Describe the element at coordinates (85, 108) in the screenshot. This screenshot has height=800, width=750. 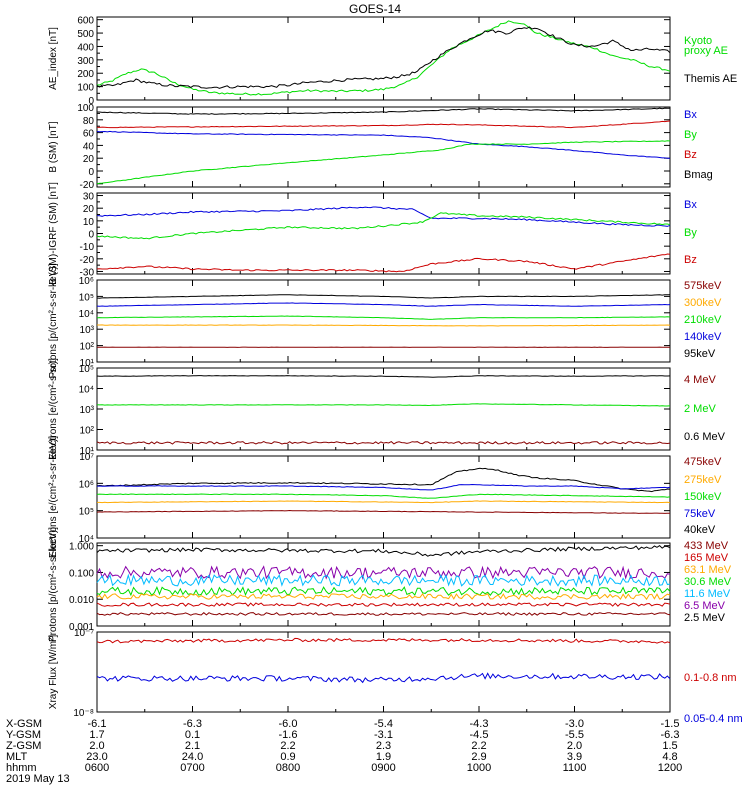
I see `y-tick-label-1-6: 100` at that location.